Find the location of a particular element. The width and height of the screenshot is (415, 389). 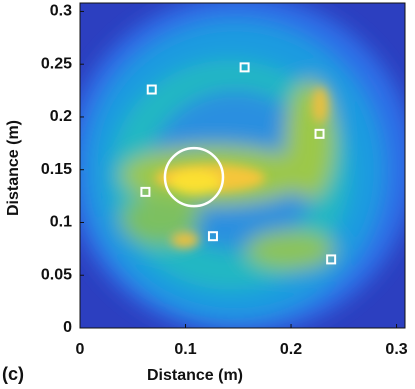

y-tick-label: 0.3 is located at coordinates (61, 11).